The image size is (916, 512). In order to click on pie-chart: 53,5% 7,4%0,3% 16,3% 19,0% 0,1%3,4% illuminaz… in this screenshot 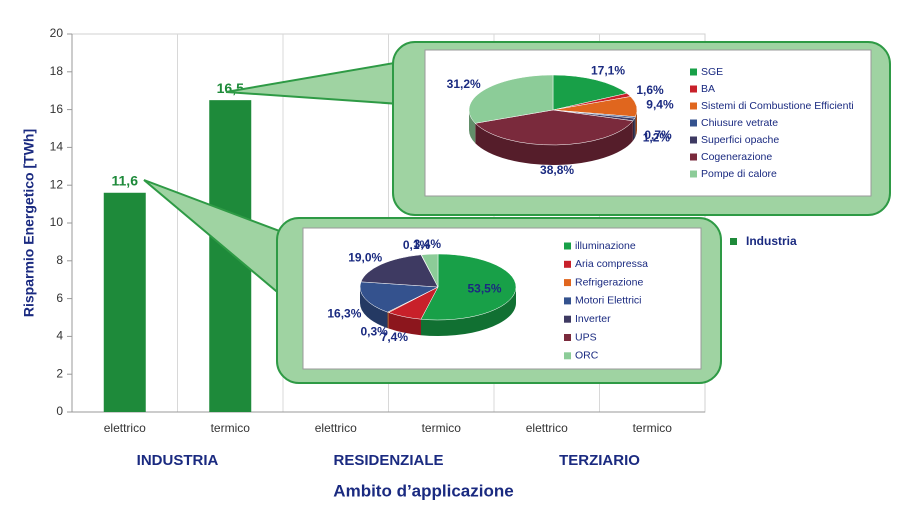, I will do `click(487, 299)`.